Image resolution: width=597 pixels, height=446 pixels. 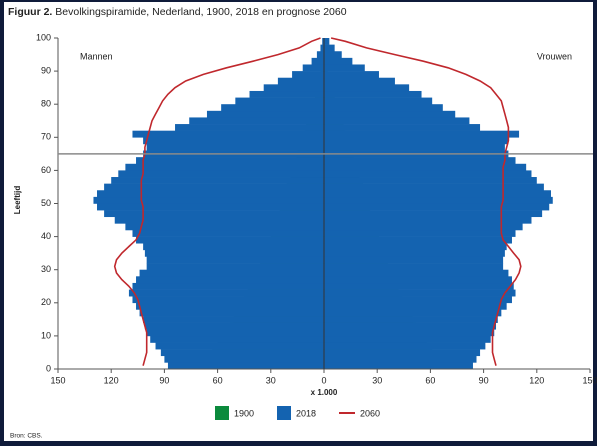 What do you see at coordinates (46, 203) in the screenshot?
I see `y-tick-label: 50` at bounding box center [46, 203].